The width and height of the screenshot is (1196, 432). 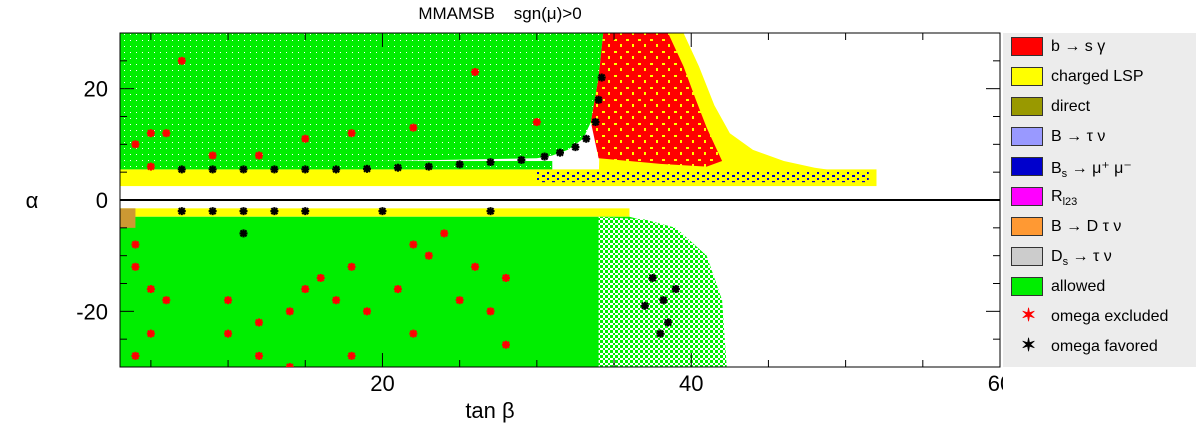 I want to click on legend-entry: B → τ ν, so click(x=1103, y=137).